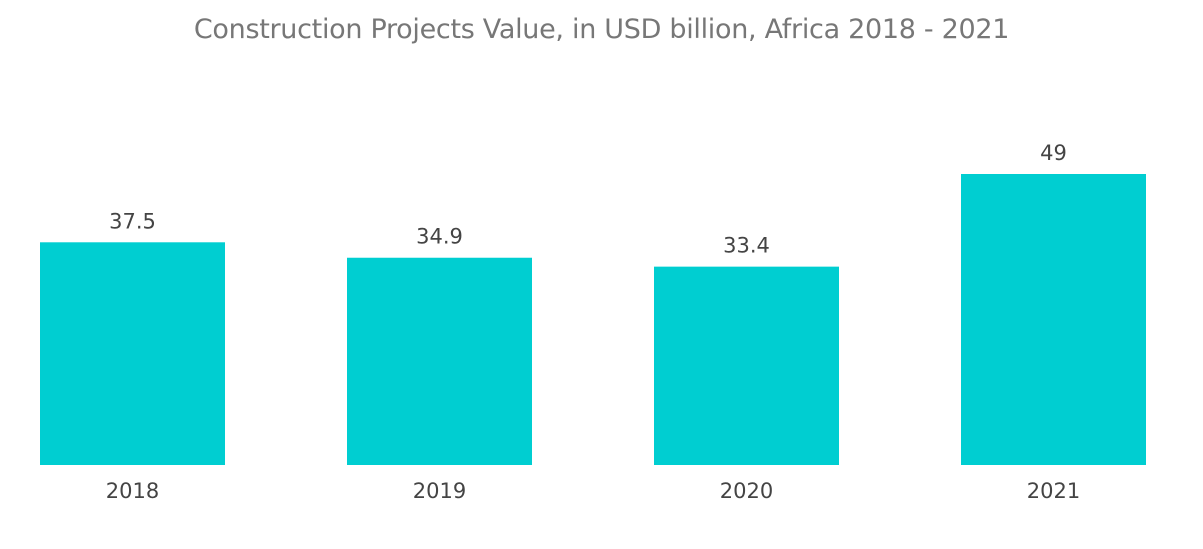 The height and width of the screenshot is (549, 1203). Describe the element at coordinates (132, 491) in the screenshot. I see `x-tick-label-2018: 2018` at that location.